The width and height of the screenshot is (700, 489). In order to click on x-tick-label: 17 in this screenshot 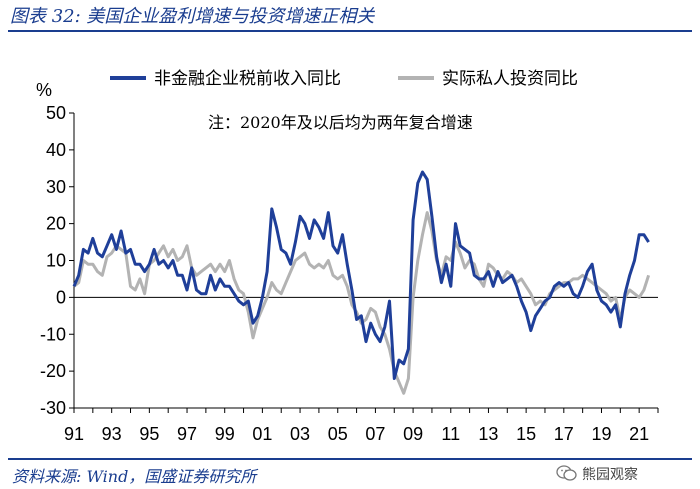, I will do `click(564, 434)`.